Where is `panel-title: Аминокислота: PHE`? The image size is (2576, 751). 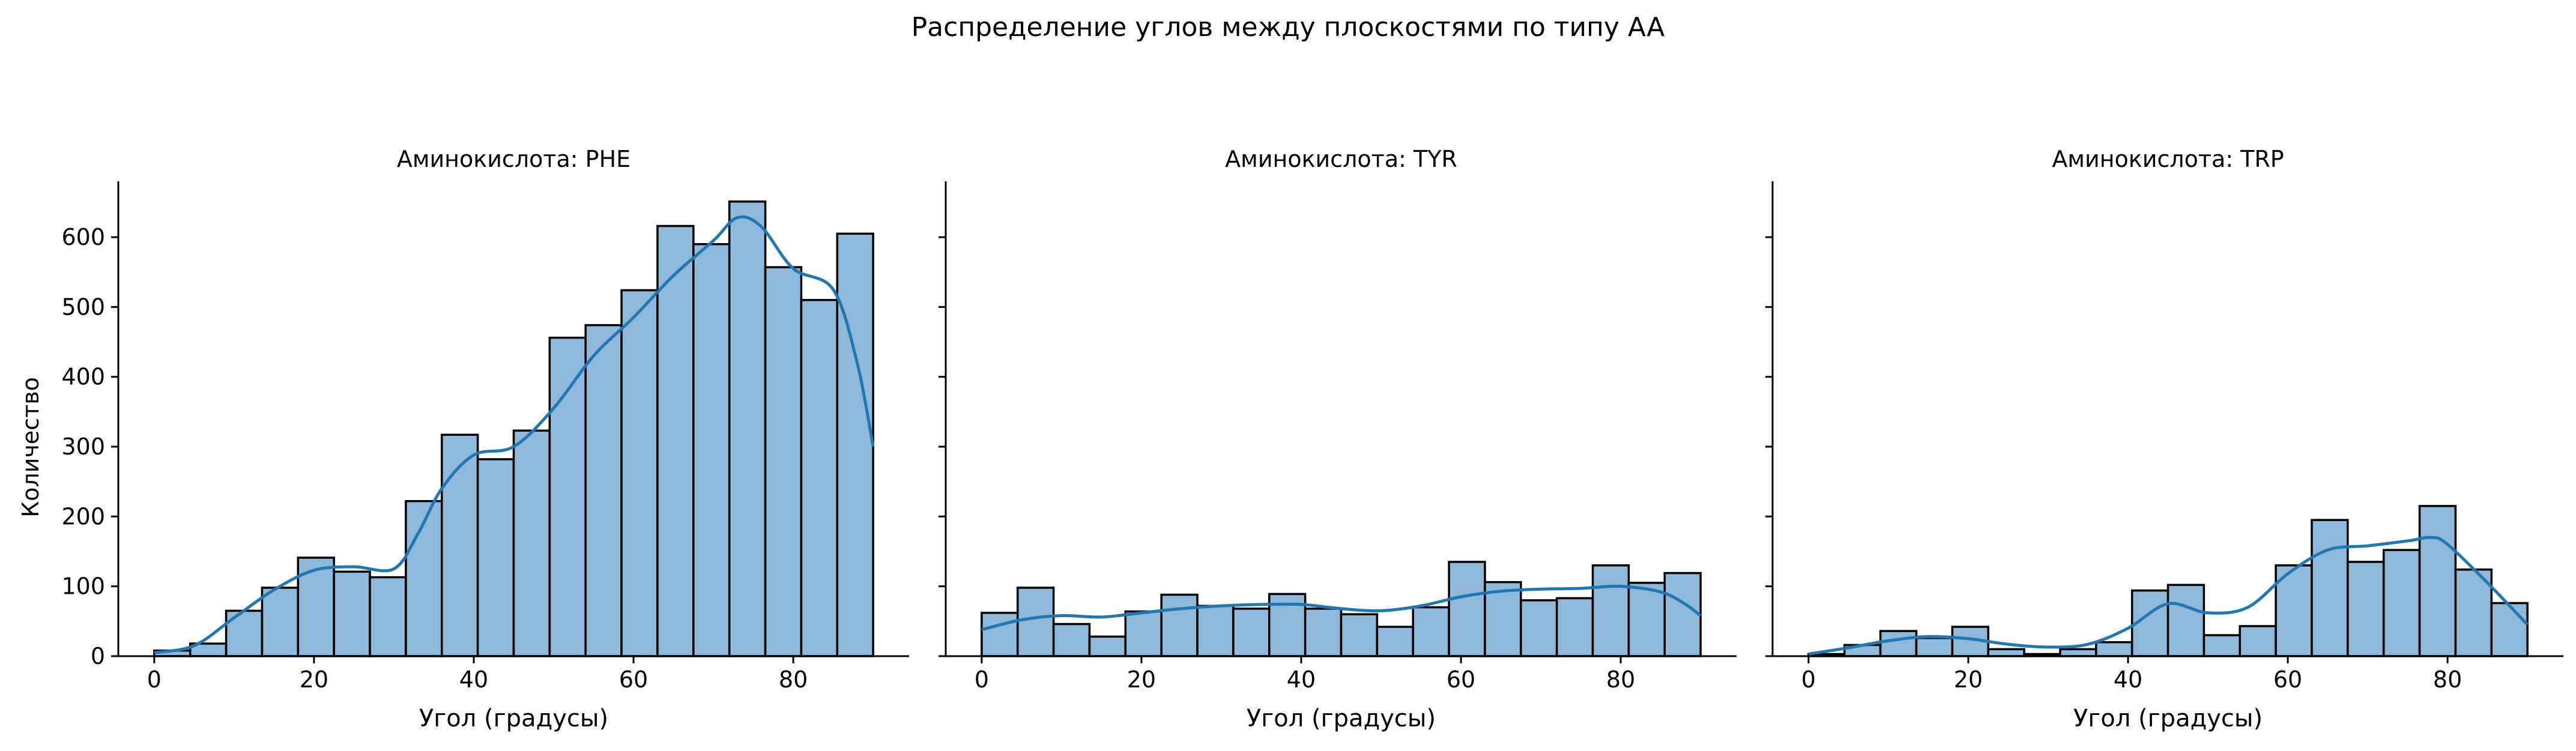 panel-title: Аминокислота: PHE is located at coordinates (513, 159).